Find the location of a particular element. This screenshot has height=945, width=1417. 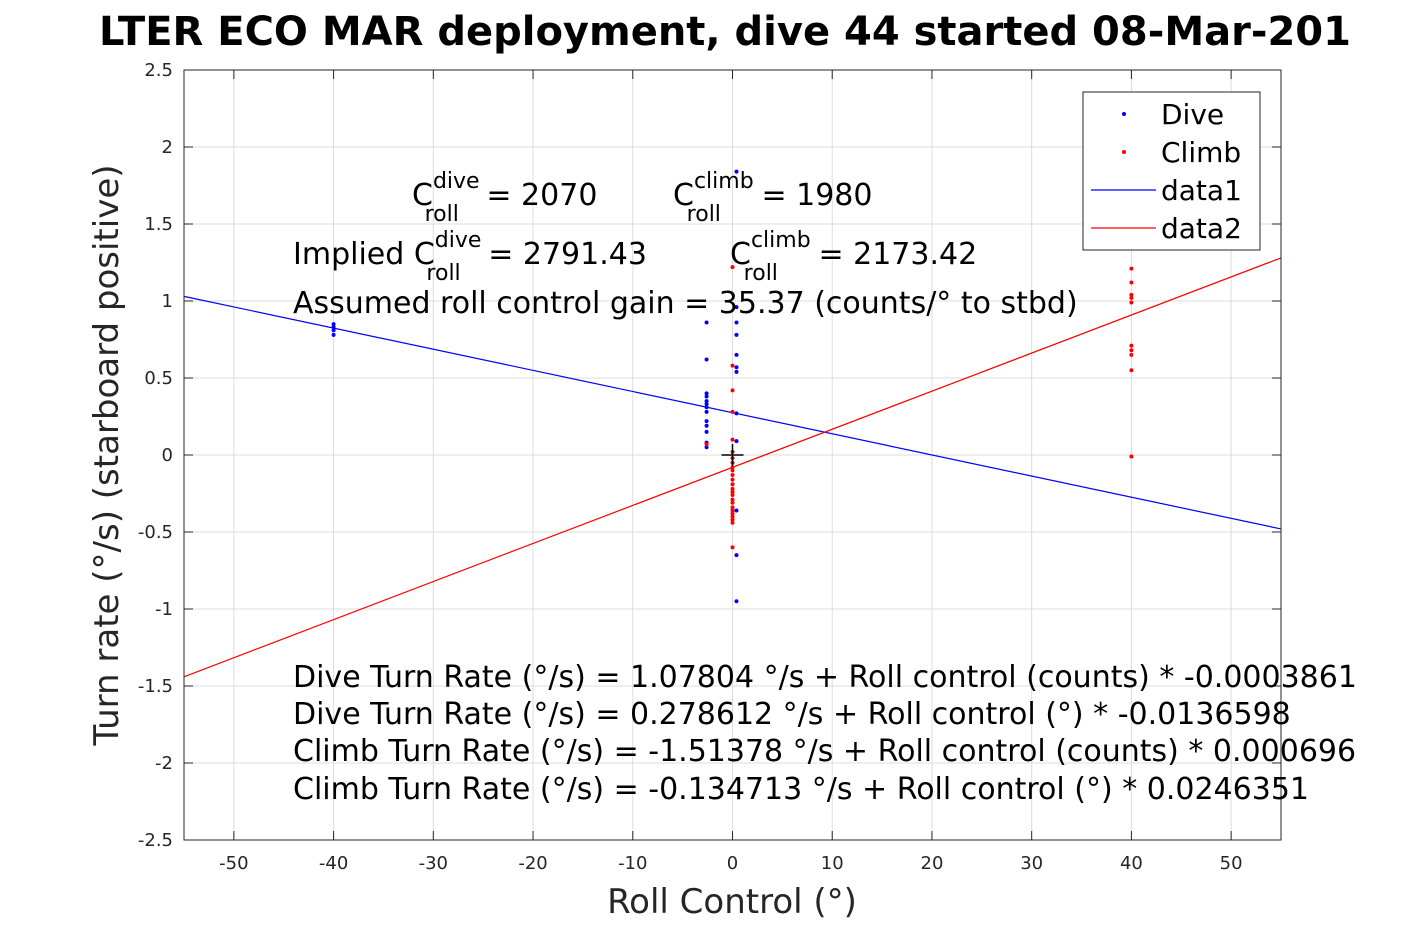

x-tick-label: -20 is located at coordinates (532, 863).